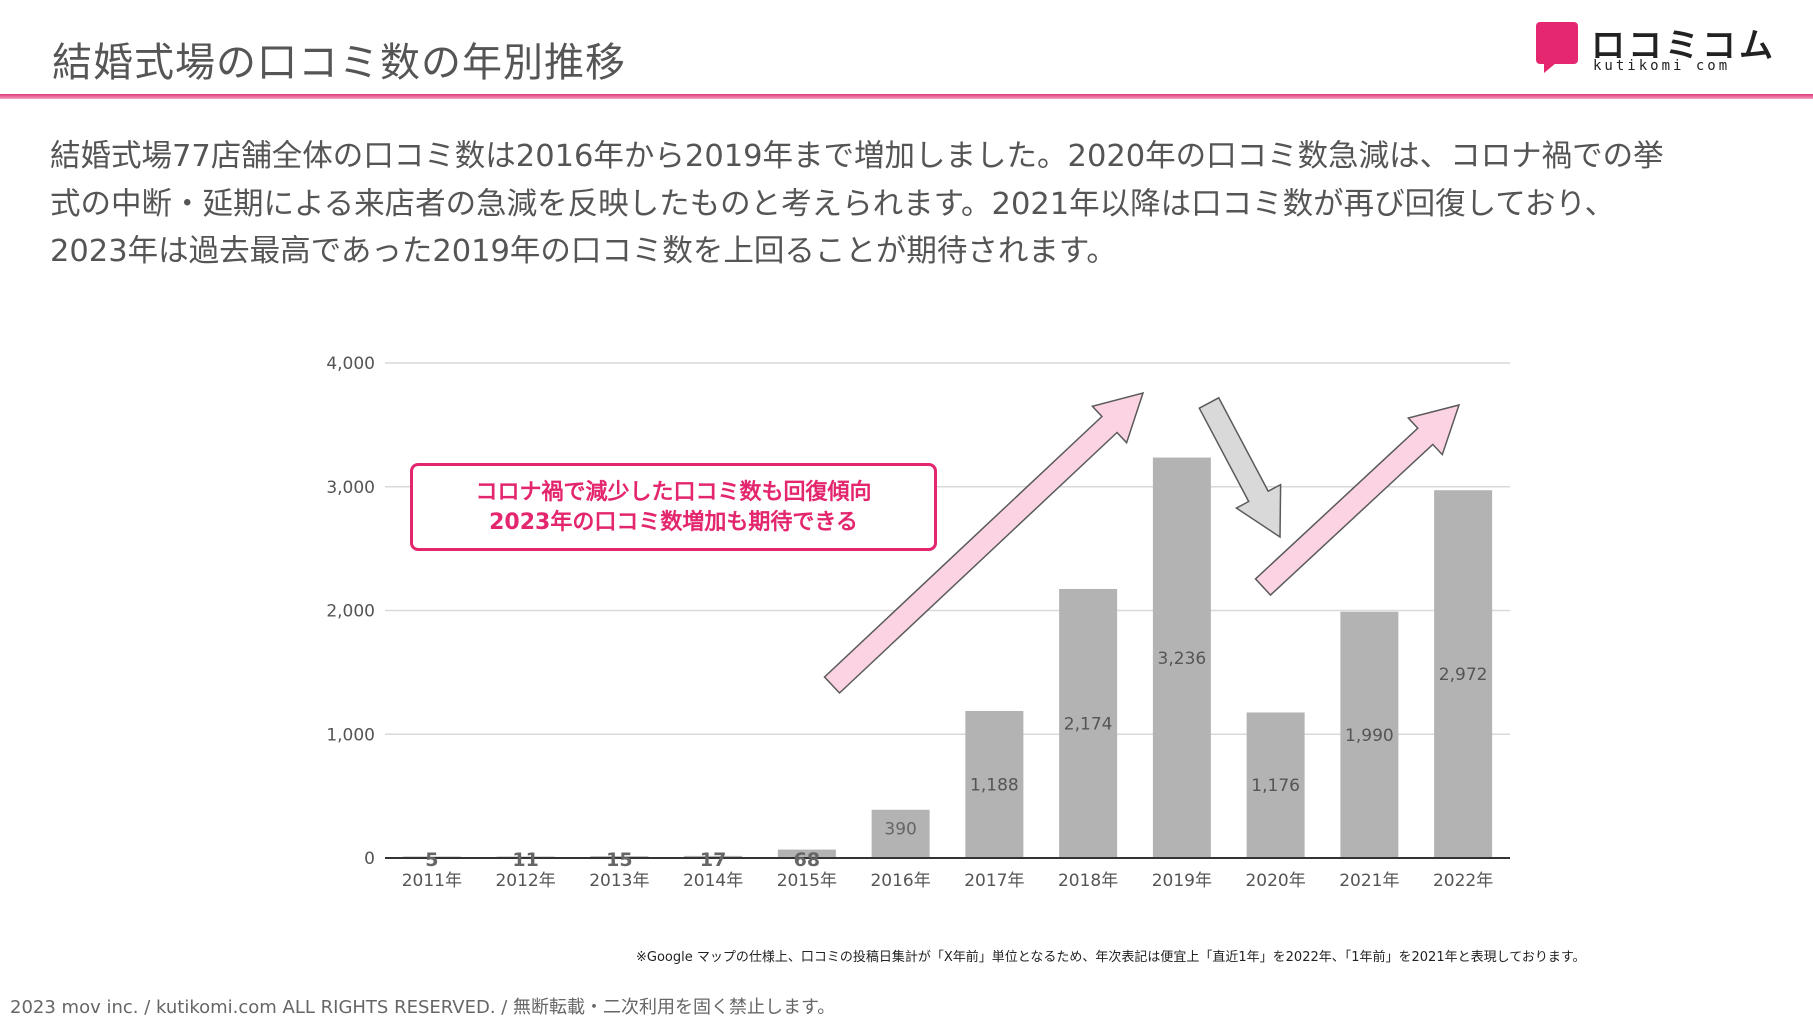 This screenshot has width=1813, height=1020. I want to click on trend-down-arrow-icon, so click(1240, 467).